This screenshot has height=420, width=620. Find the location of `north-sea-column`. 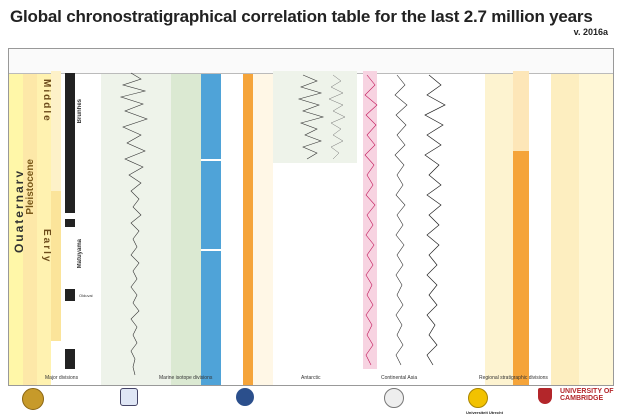

north-sea-column is located at coordinates (471, 217).